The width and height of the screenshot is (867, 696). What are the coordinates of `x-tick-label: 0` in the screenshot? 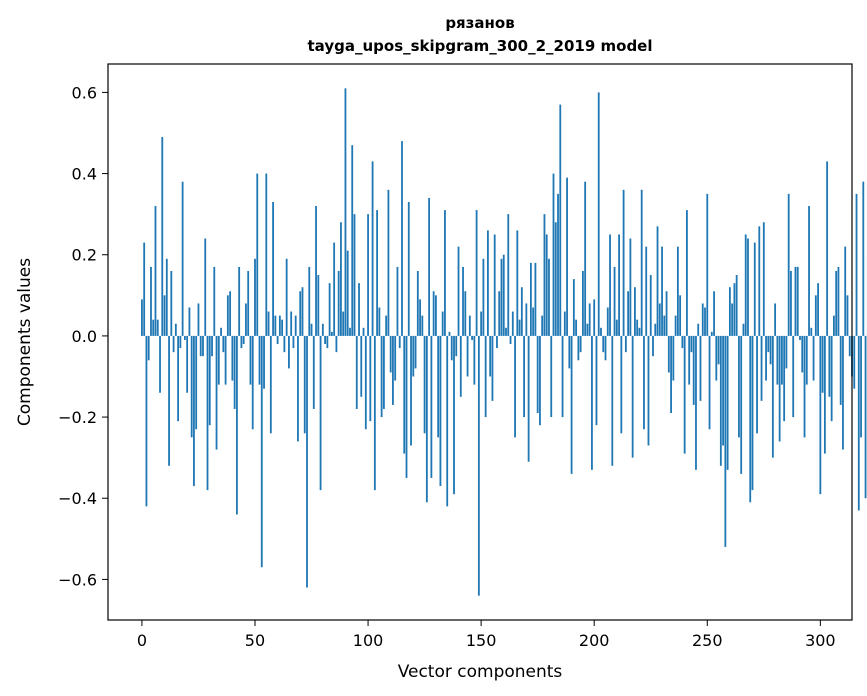 It's located at (142, 640).